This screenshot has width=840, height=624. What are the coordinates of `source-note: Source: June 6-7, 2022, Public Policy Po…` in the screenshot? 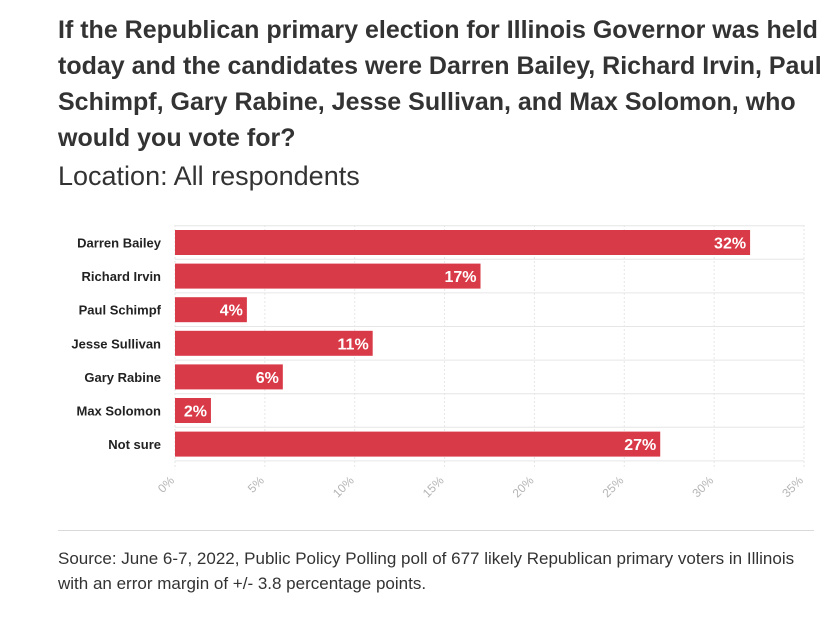 It's located at (426, 571).